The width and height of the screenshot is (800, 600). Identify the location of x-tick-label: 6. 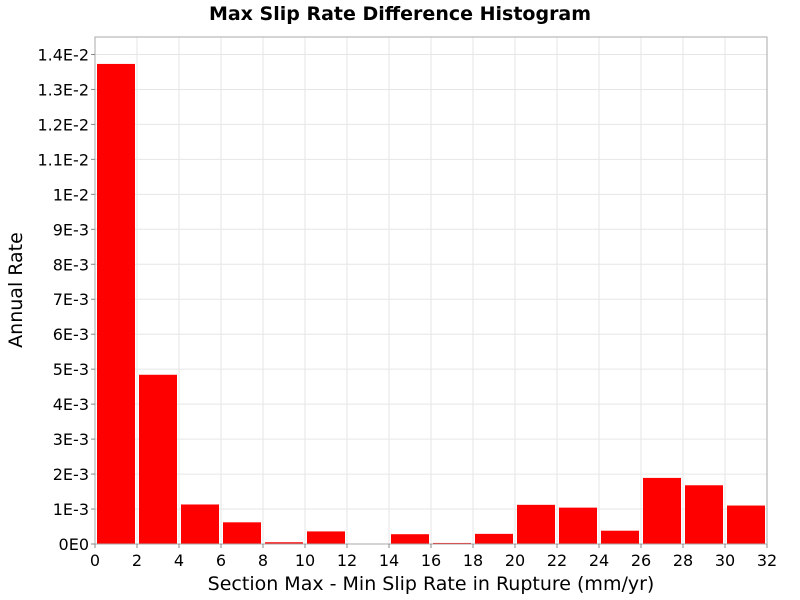
(221, 560).